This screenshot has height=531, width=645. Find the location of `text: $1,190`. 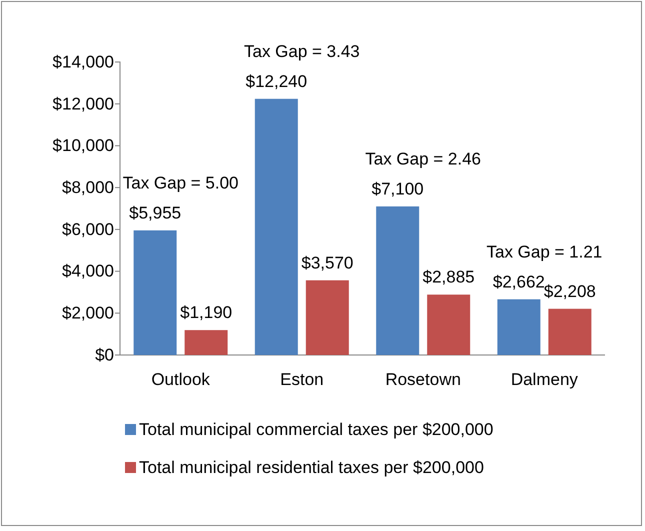

text: $1,190 is located at coordinates (206, 312).